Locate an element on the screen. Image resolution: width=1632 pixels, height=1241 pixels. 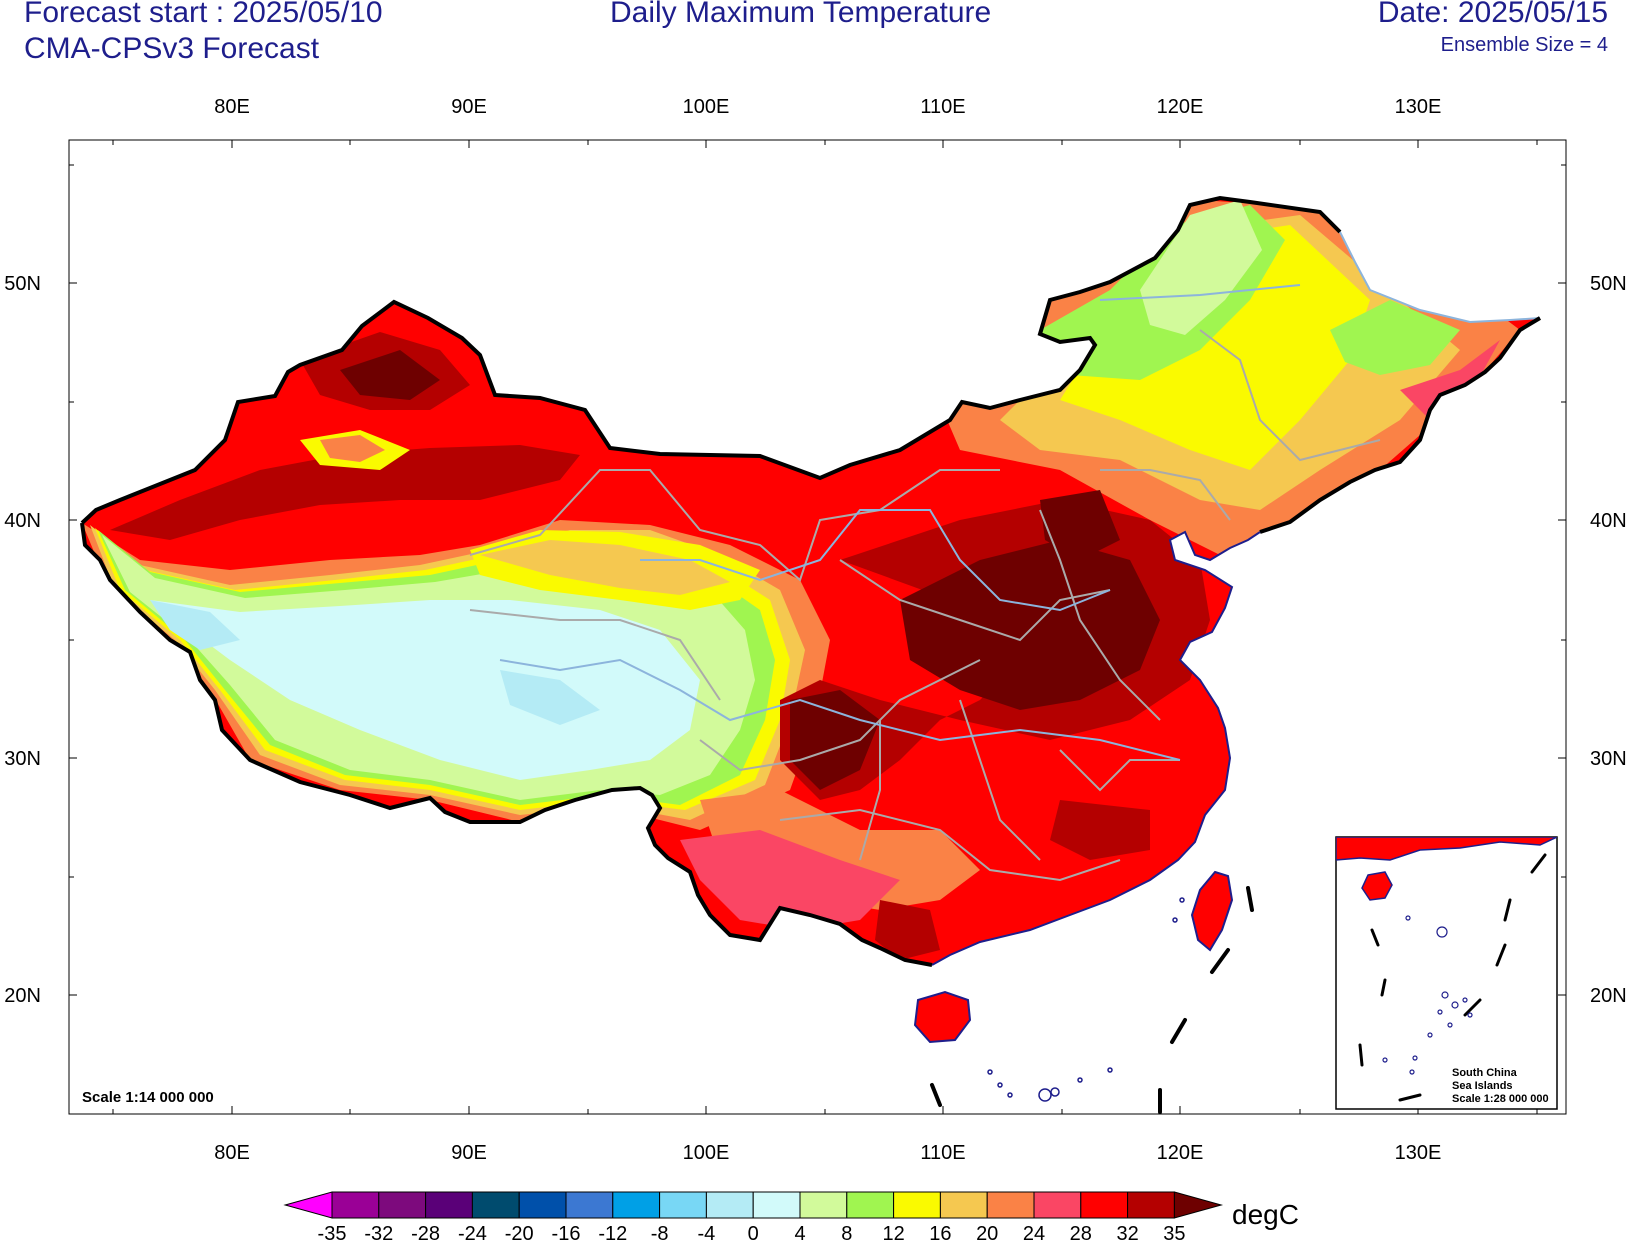
colorbar-level-label: -28 is located at coordinates (425, 1232).